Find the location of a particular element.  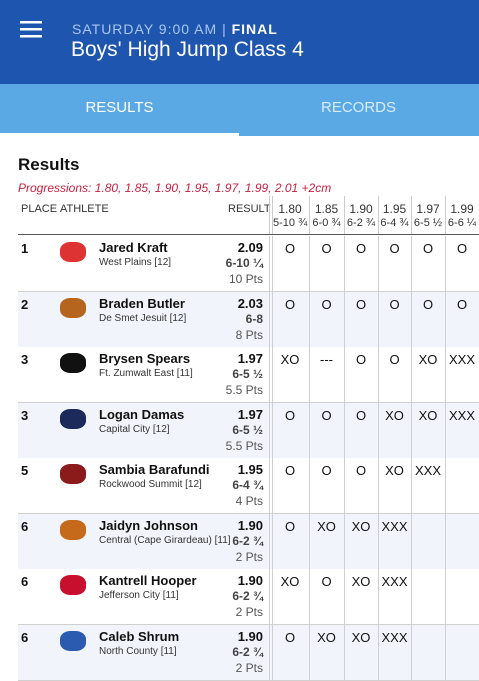

mark: 1.95 is located at coordinates (250, 469).